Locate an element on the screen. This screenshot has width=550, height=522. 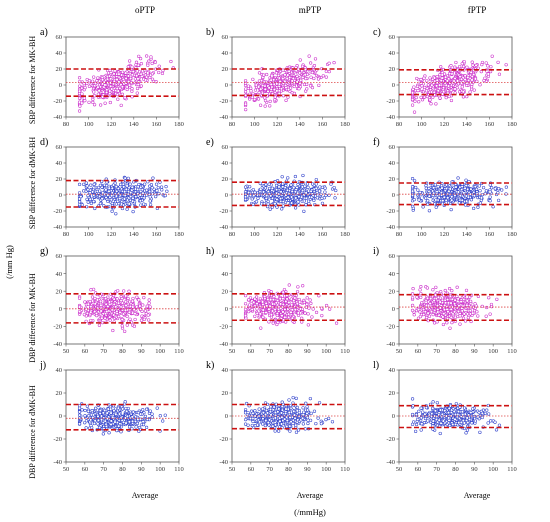
x-tick-label: 180 is located at coordinates (512, 234).